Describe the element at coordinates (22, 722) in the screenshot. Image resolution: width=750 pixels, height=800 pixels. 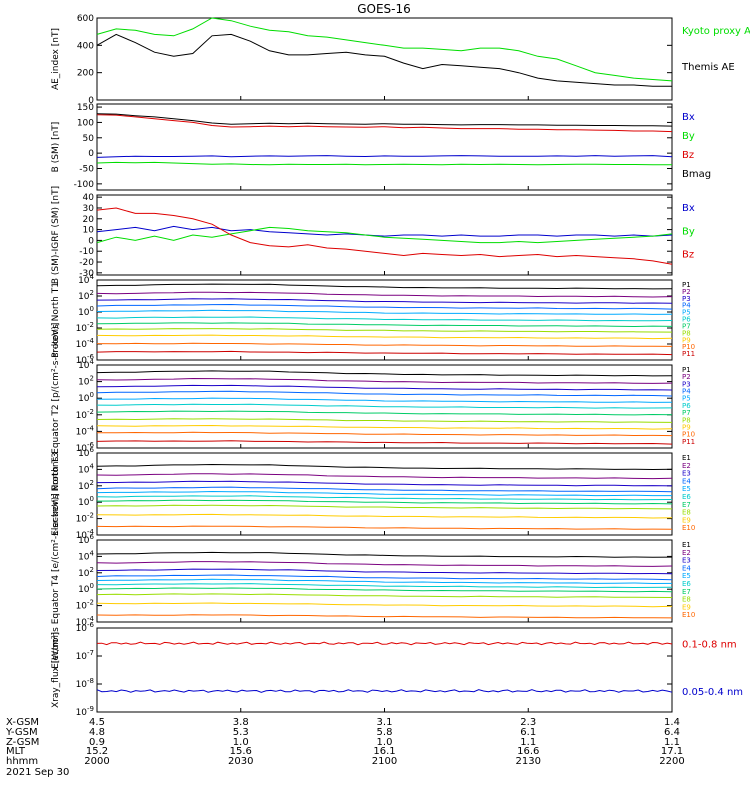
I see `footer-label: X-GSM` at that location.